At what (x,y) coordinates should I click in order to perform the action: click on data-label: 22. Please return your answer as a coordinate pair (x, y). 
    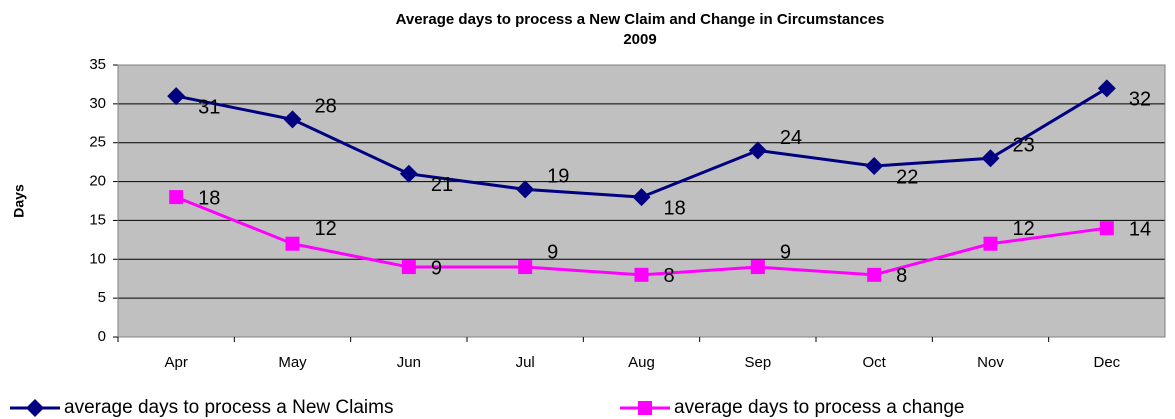
    Looking at the image, I should click on (907, 177).